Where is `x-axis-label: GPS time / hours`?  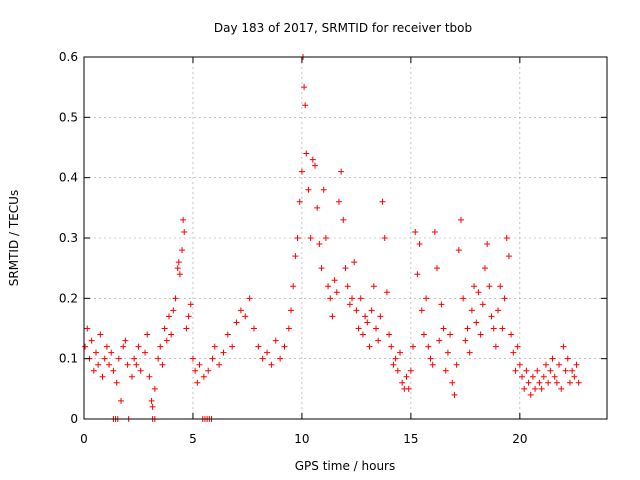 x-axis-label: GPS time / hours is located at coordinates (345, 466).